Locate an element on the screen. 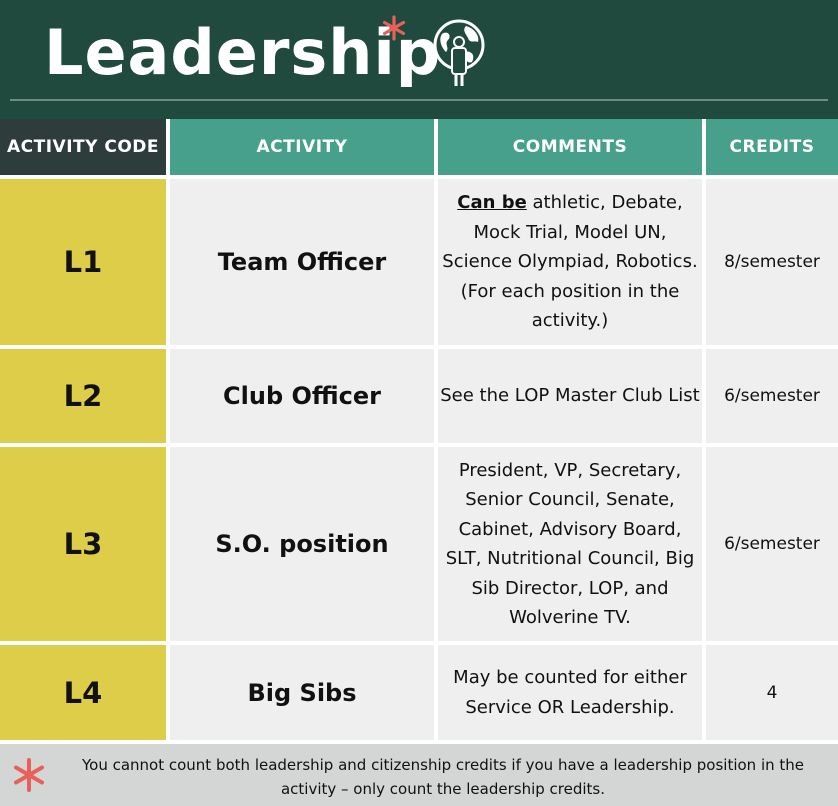  column-header-activity: ACTIVITY is located at coordinates (304, 149).